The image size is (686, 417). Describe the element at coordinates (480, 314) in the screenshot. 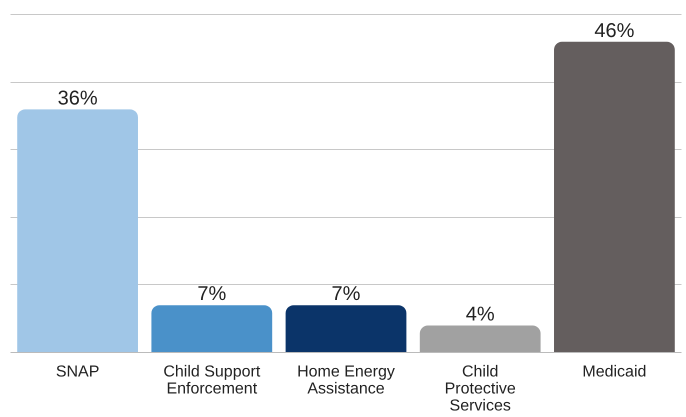

I see `data-label: 4%` at that location.